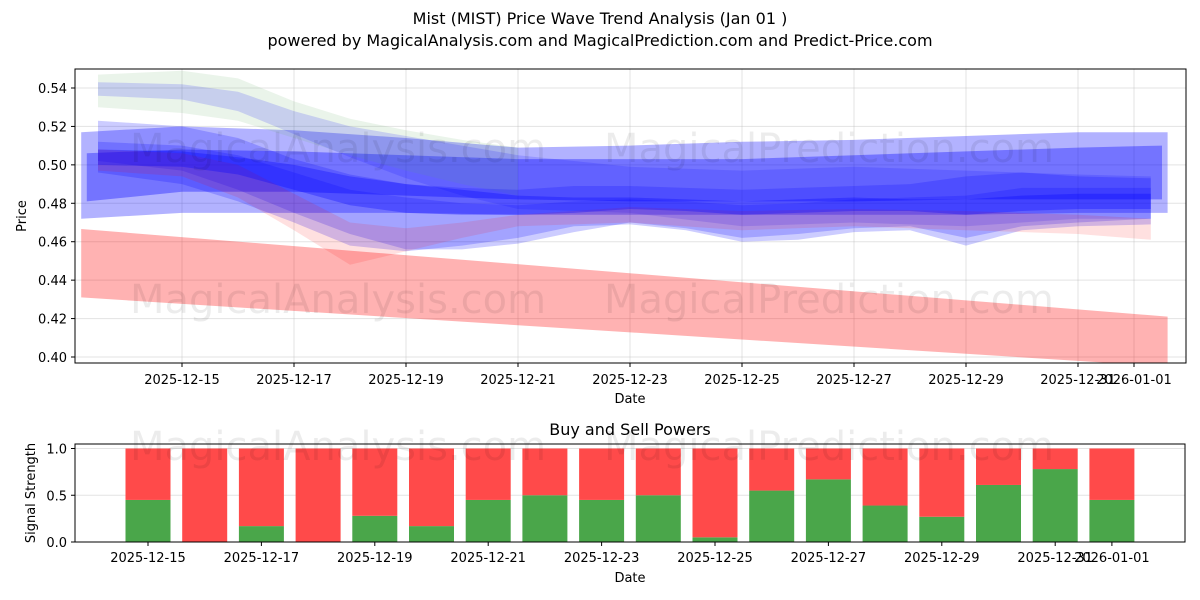 This screenshot has height=600, width=1200. I want to click on x-tick-label: 2025-12-31, so click(1078, 380).